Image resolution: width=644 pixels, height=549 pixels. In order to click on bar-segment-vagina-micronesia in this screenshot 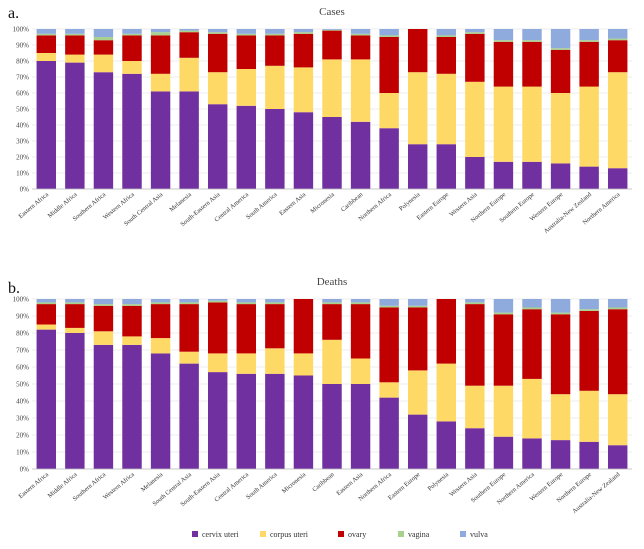, I will do `click(332, 30)`.